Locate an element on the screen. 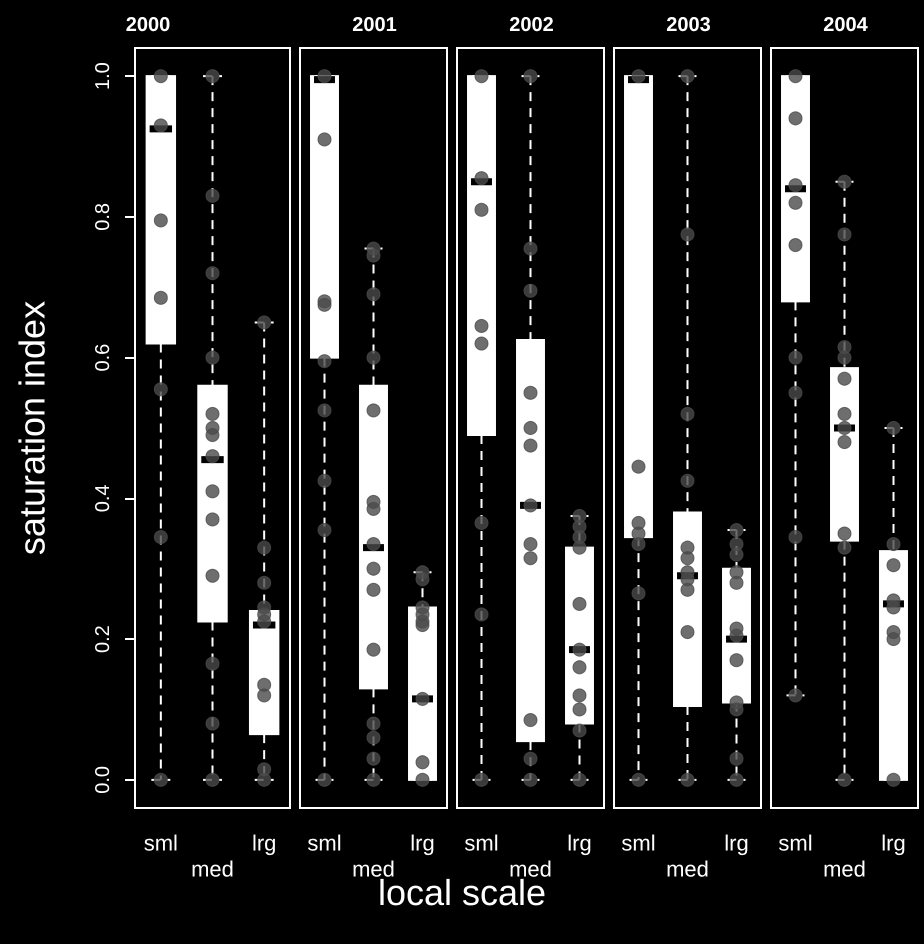 The image size is (924, 944). y-tick-label: 0.0 is located at coordinates (103, 780).